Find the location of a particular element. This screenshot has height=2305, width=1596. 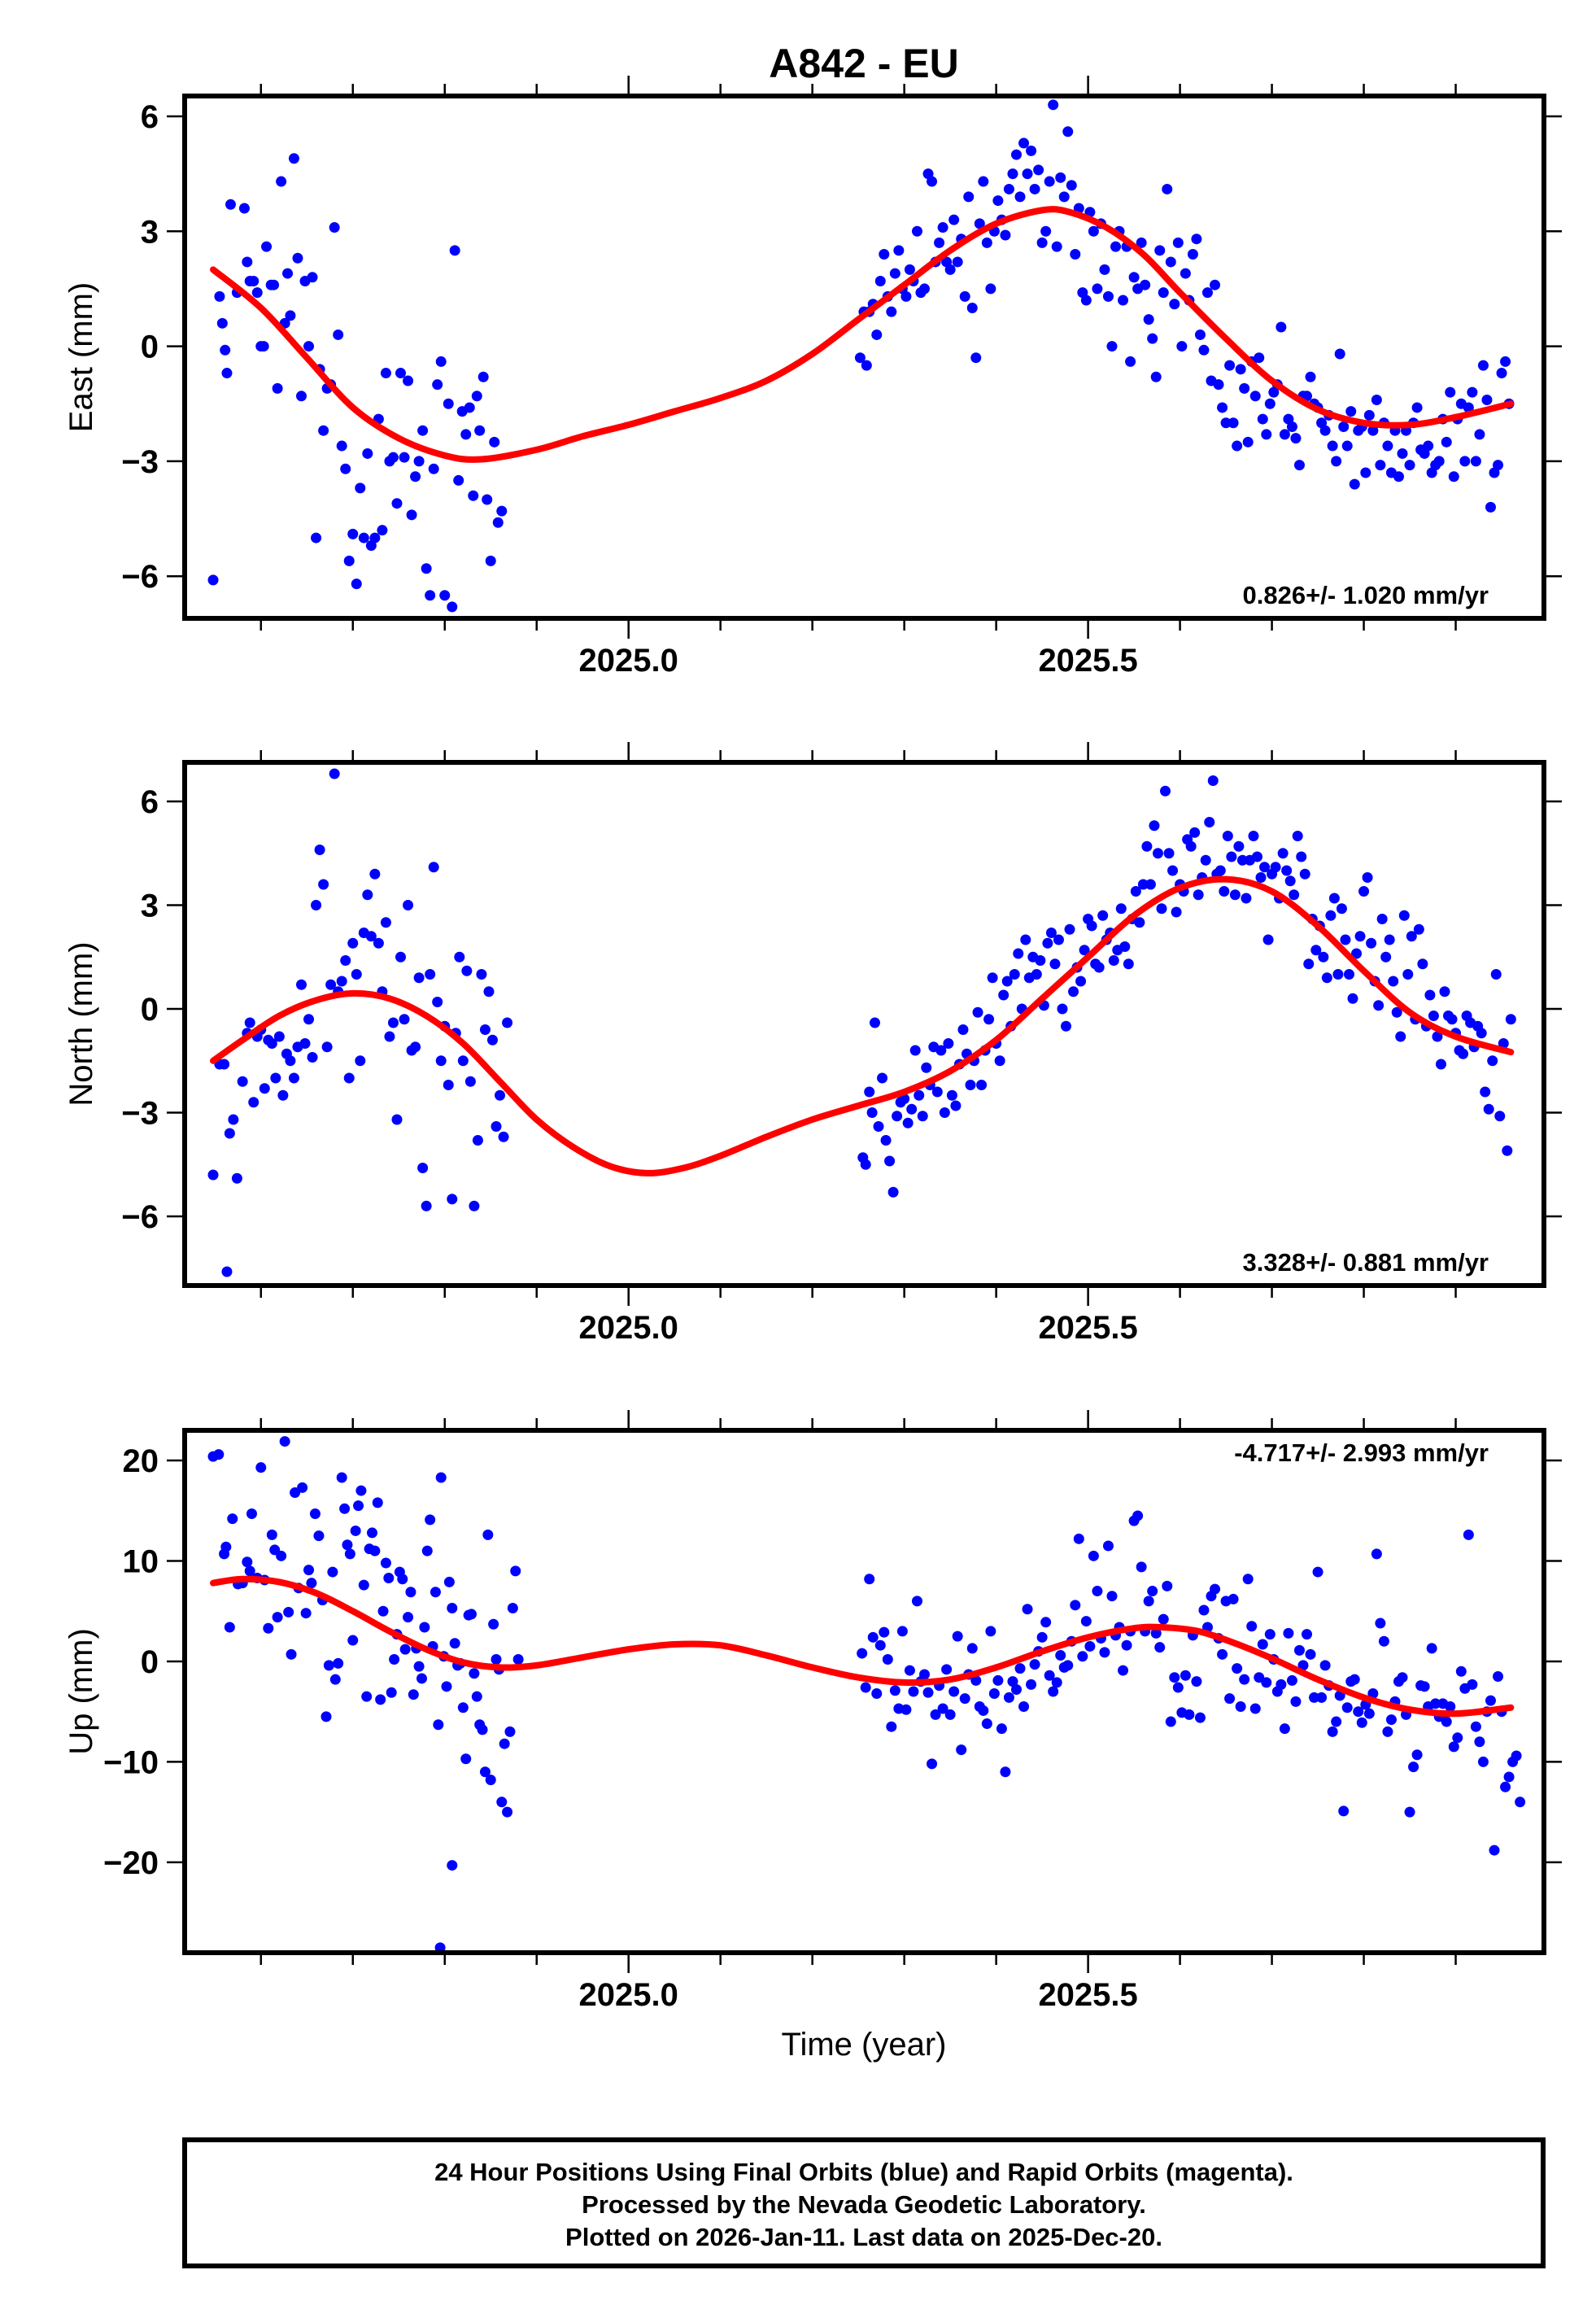

model-fit-line is located at coordinates (862, 1646).